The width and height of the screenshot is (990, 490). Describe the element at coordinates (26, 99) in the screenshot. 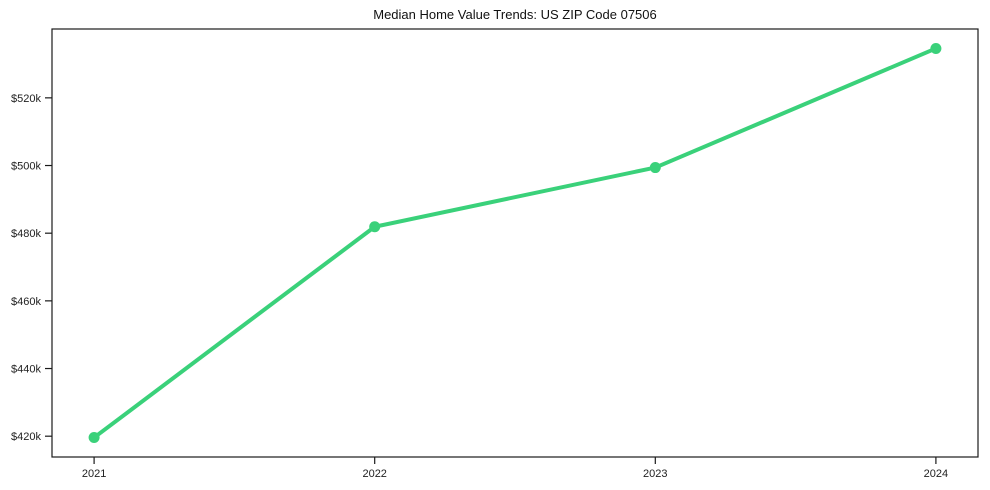

I see `y-tick-label: $520k` at that location.